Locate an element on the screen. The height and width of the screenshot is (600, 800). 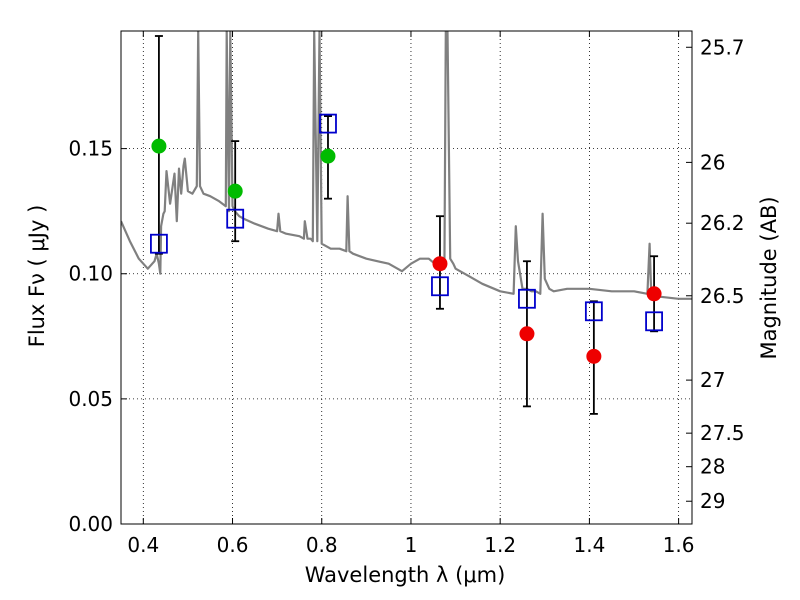
y-axis-label: Flux Fν ( μJy ) is located at coordinates (37, 276).